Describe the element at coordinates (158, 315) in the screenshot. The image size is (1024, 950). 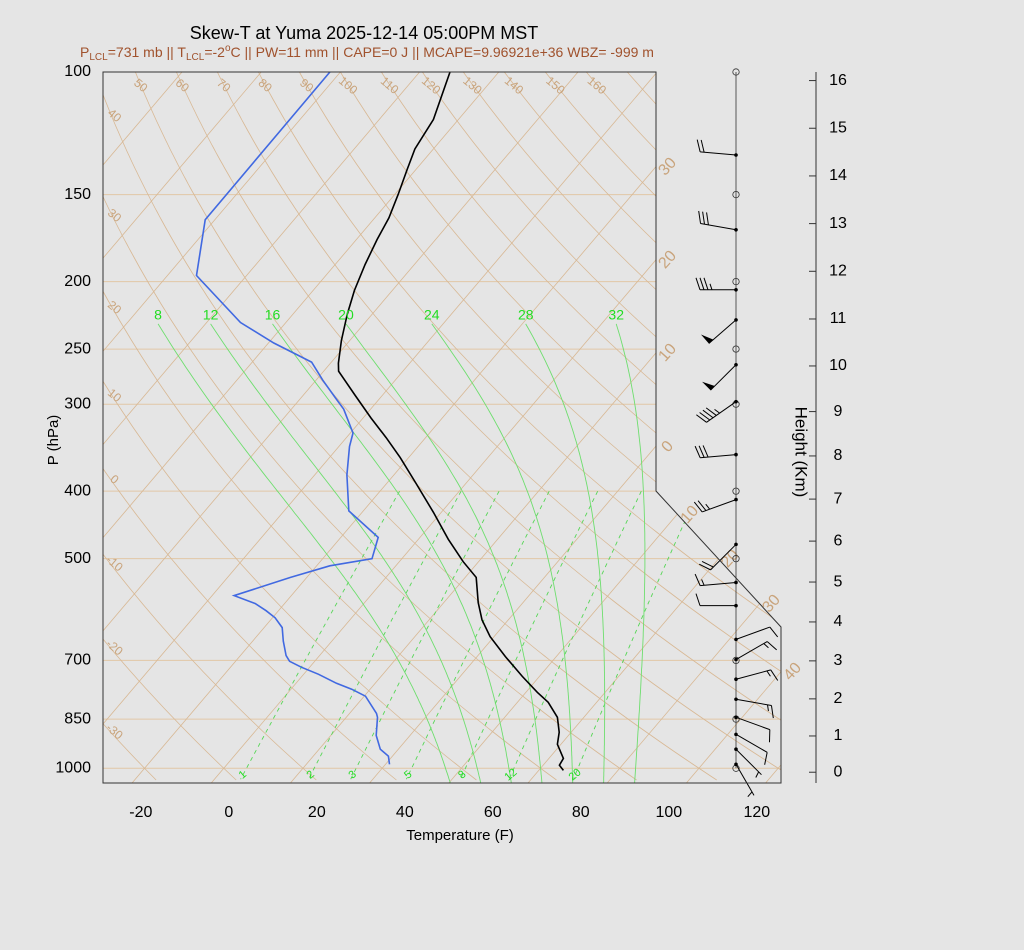
I see `moist-adiabat-label: 8` at that location.